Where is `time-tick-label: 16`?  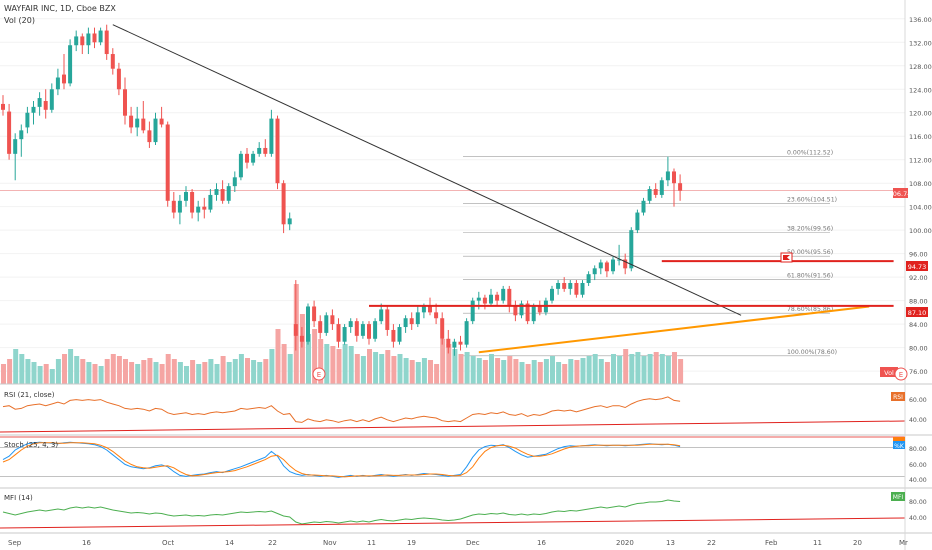 time-tick-label: 16 is located at coordinates (541, 543).